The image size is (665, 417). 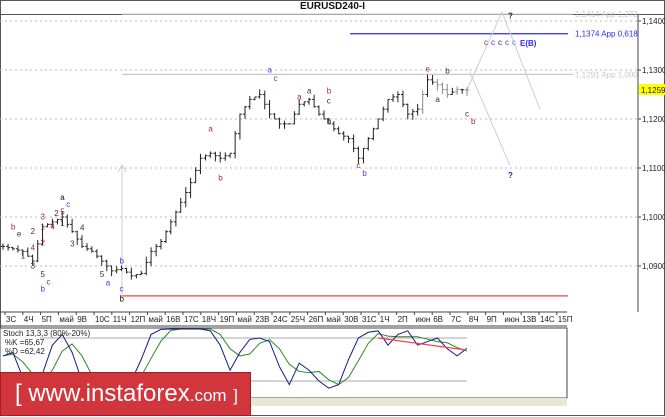 What do you see at coordinates (565, 319) in the screenshot?
I see `x-tick-label: 15П` at bounding box center [565, 319].